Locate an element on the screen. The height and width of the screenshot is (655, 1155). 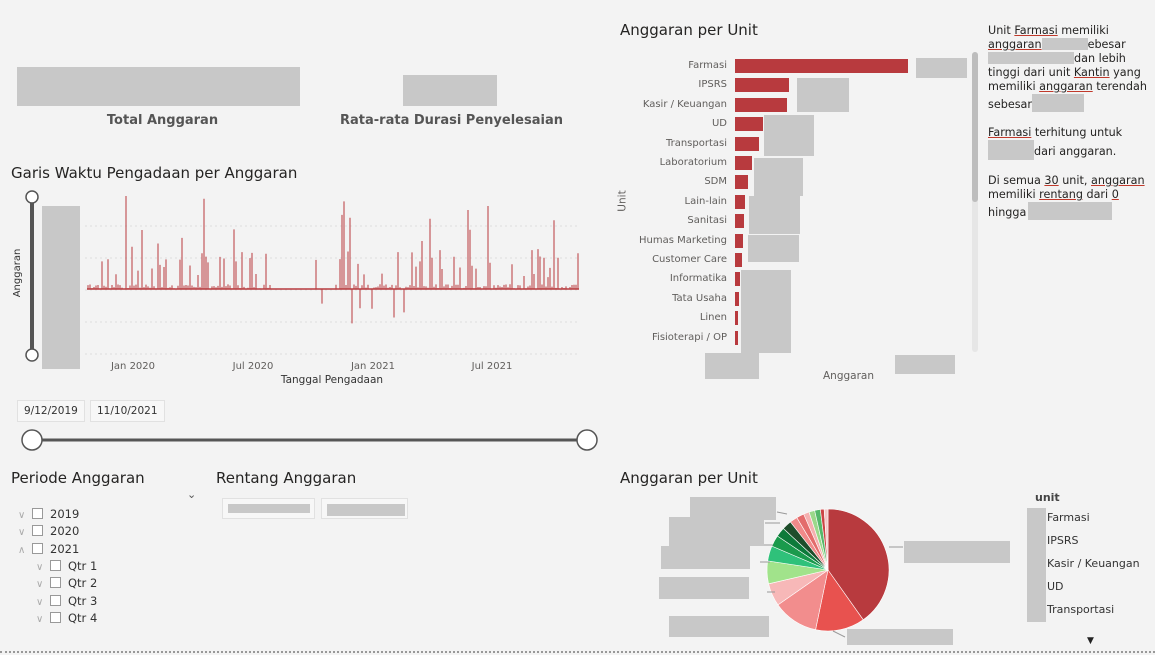
bar-linen is located at coordinates (737, 318).